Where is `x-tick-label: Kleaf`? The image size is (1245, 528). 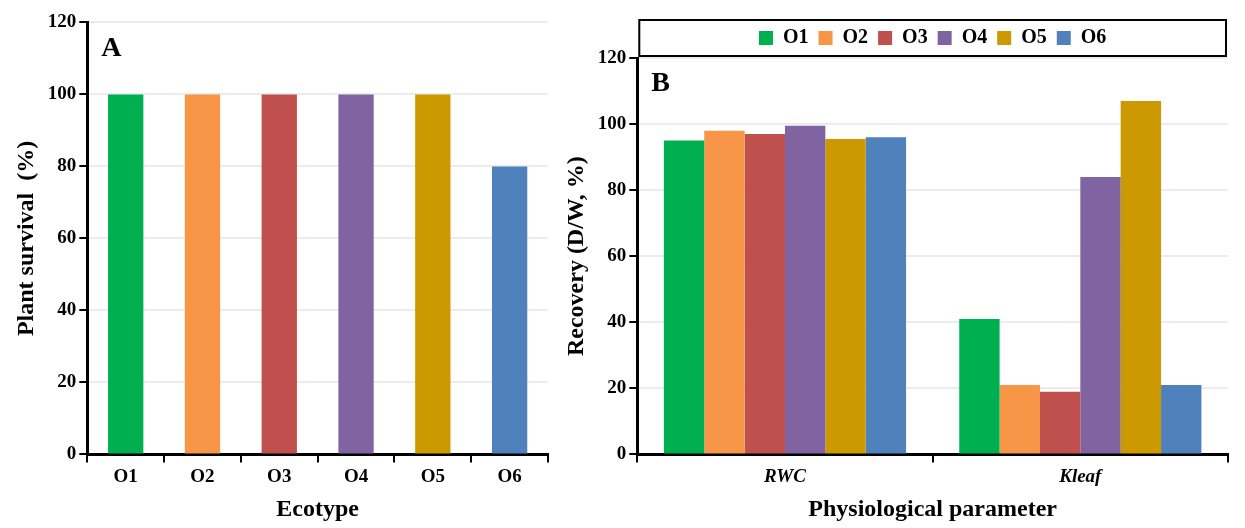 x-tick-label: Kleaf is located at coordinates (1081, 475).